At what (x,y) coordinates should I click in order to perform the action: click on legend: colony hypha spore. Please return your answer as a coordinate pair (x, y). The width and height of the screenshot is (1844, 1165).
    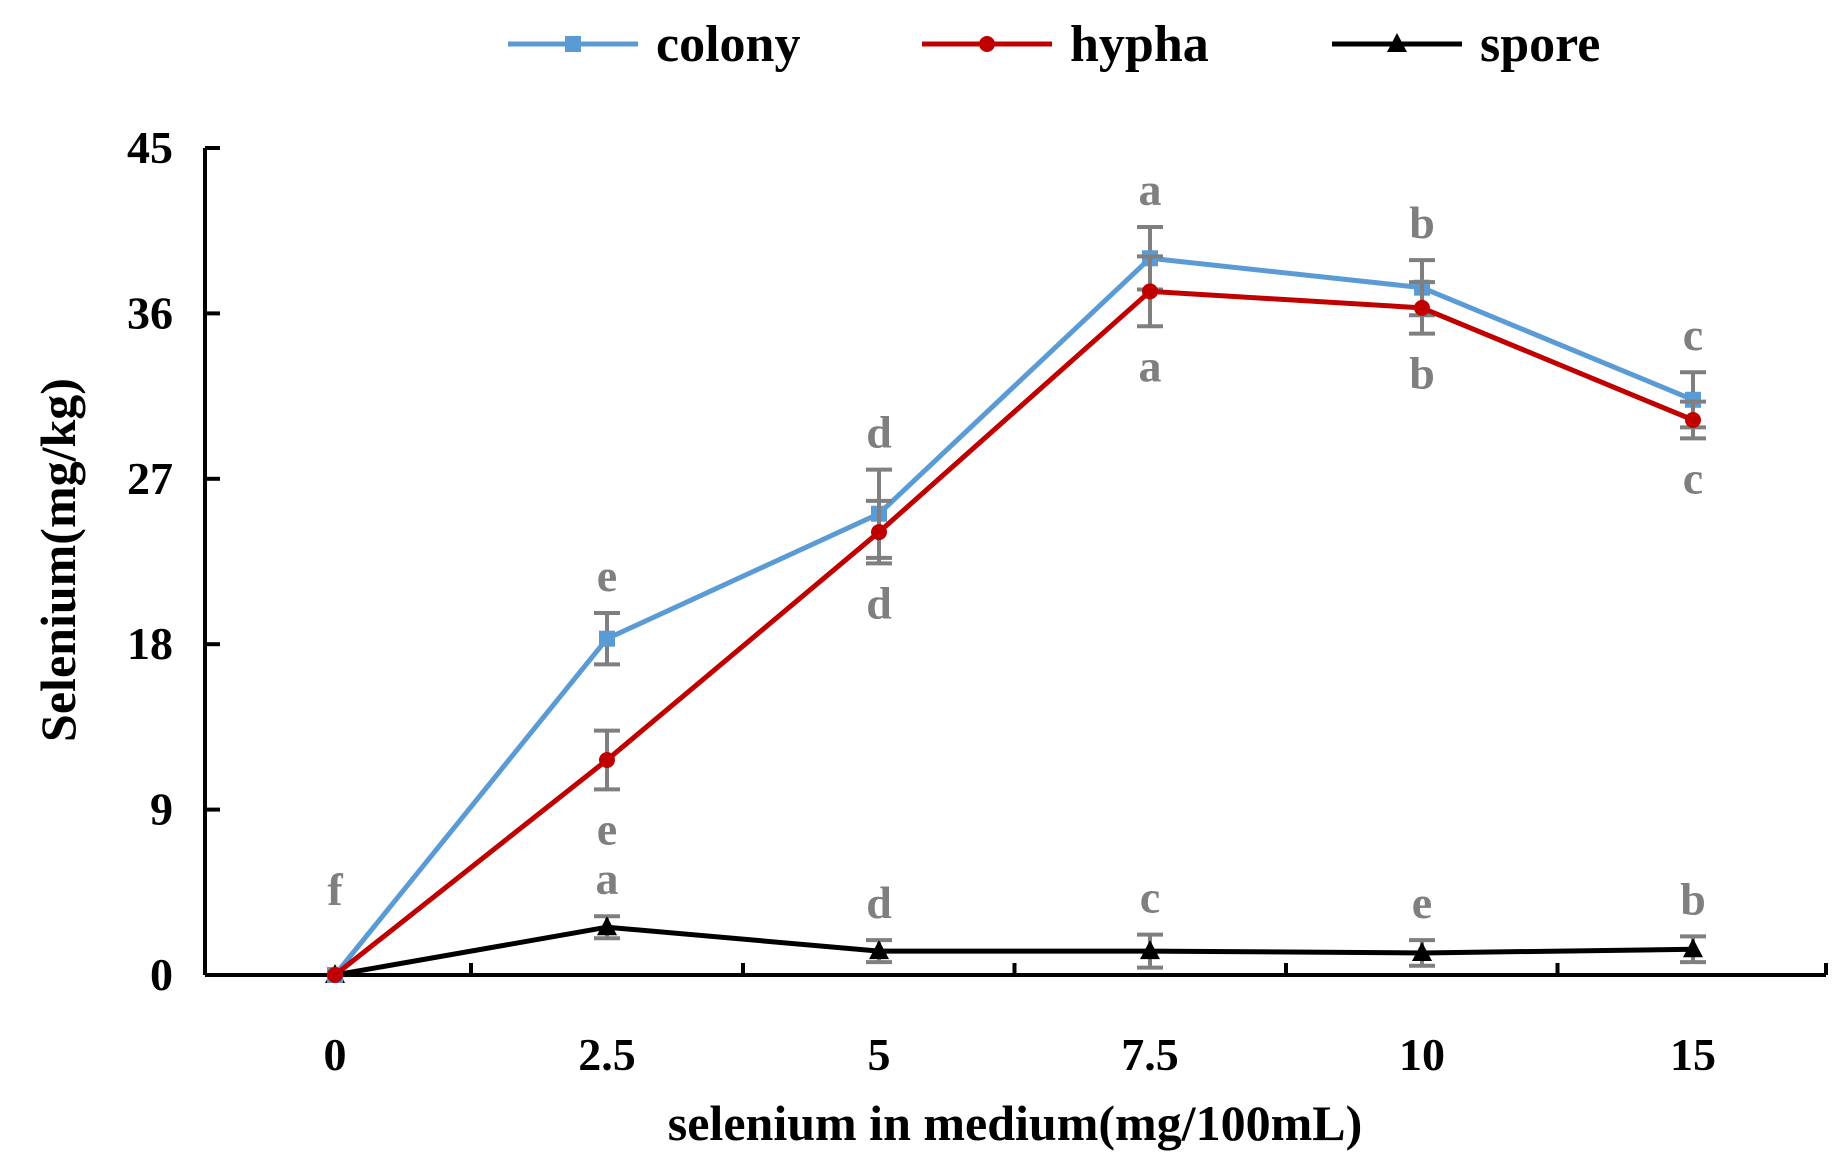
    Looking at the image, I should click on (1054, 44).